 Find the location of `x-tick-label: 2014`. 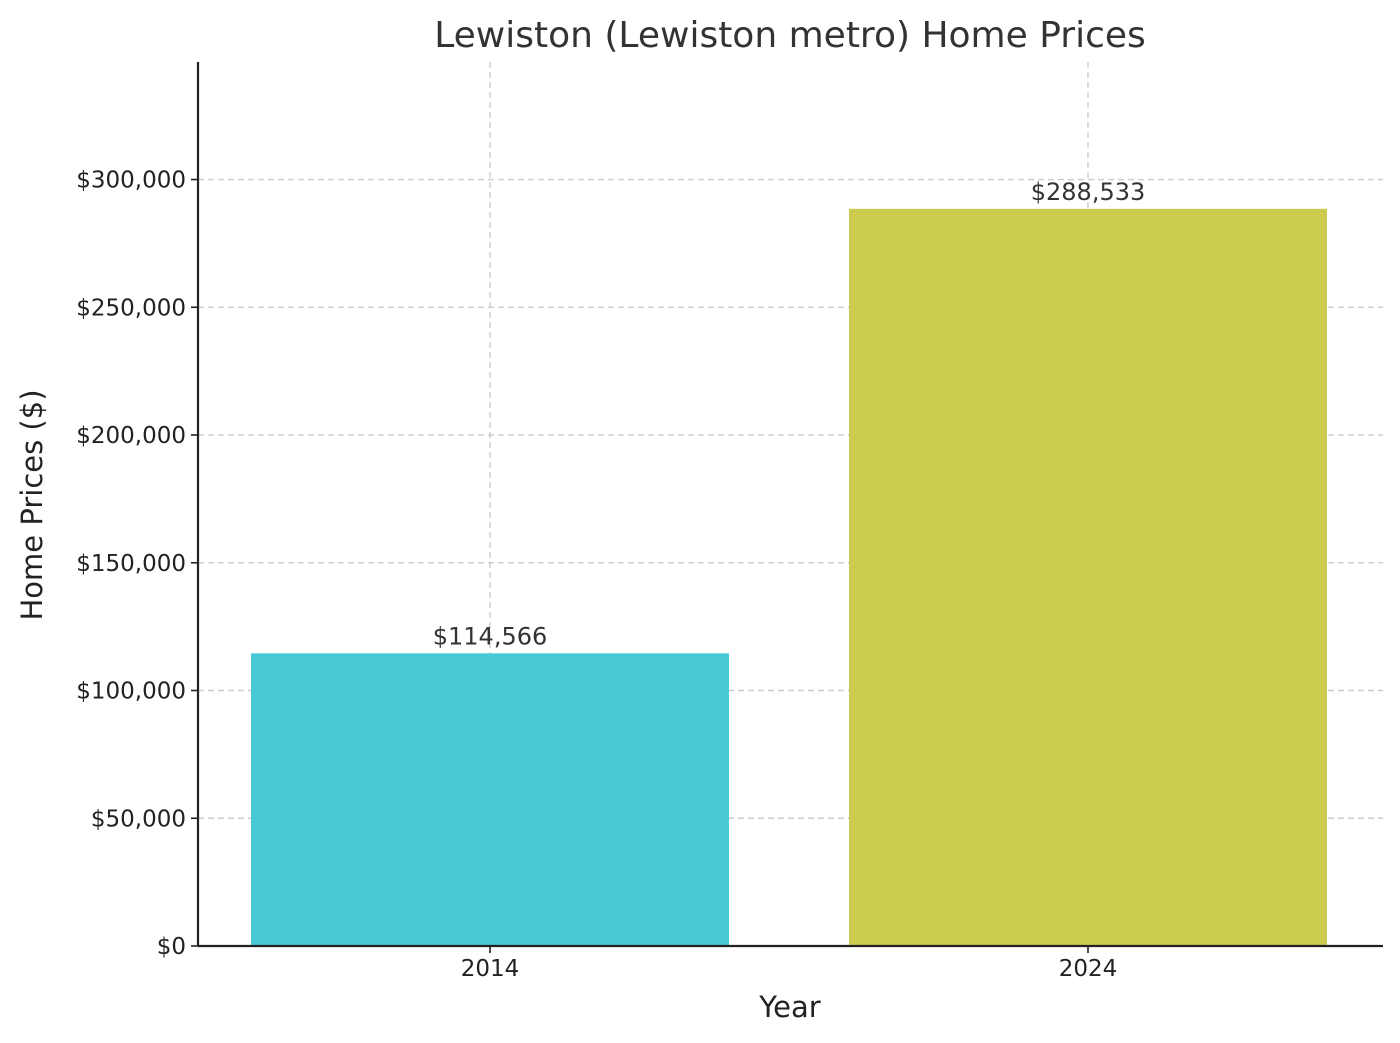

x-tick-label: 2014 is located at coordinates (490, 969).